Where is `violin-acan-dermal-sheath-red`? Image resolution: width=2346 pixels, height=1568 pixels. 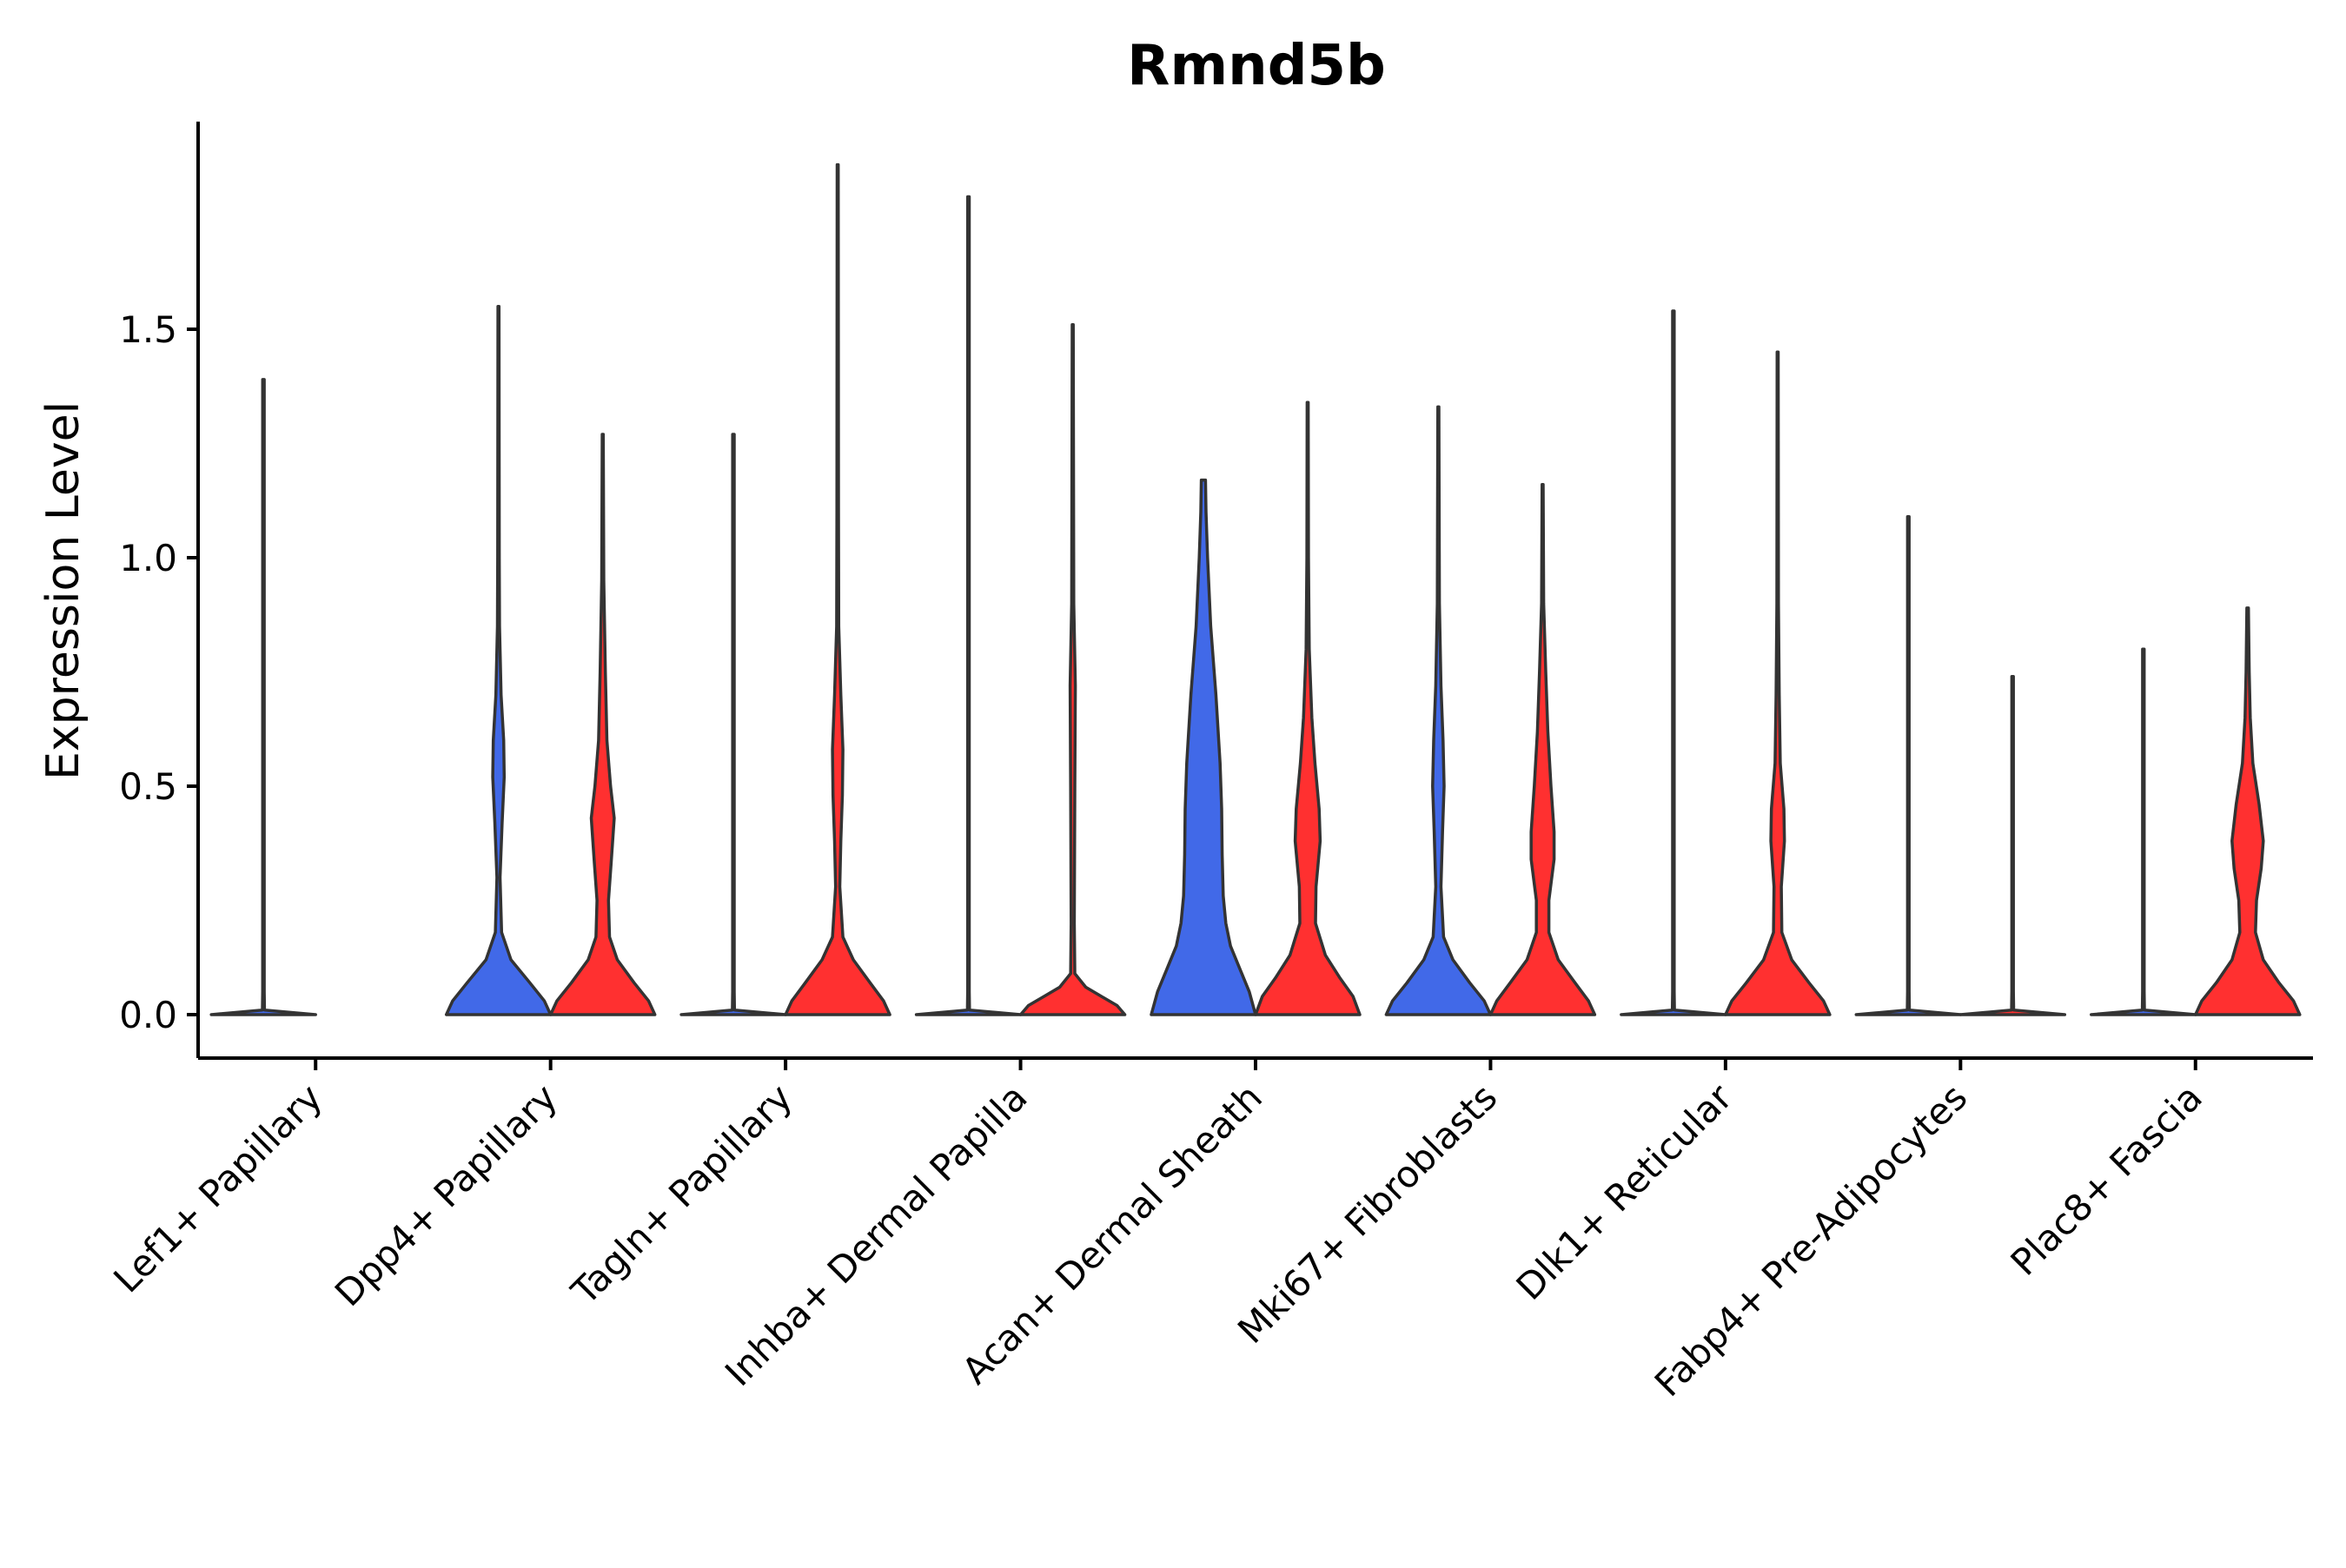 violin-acan-dermal-sheath-red is located at coordinates (1308, 708).